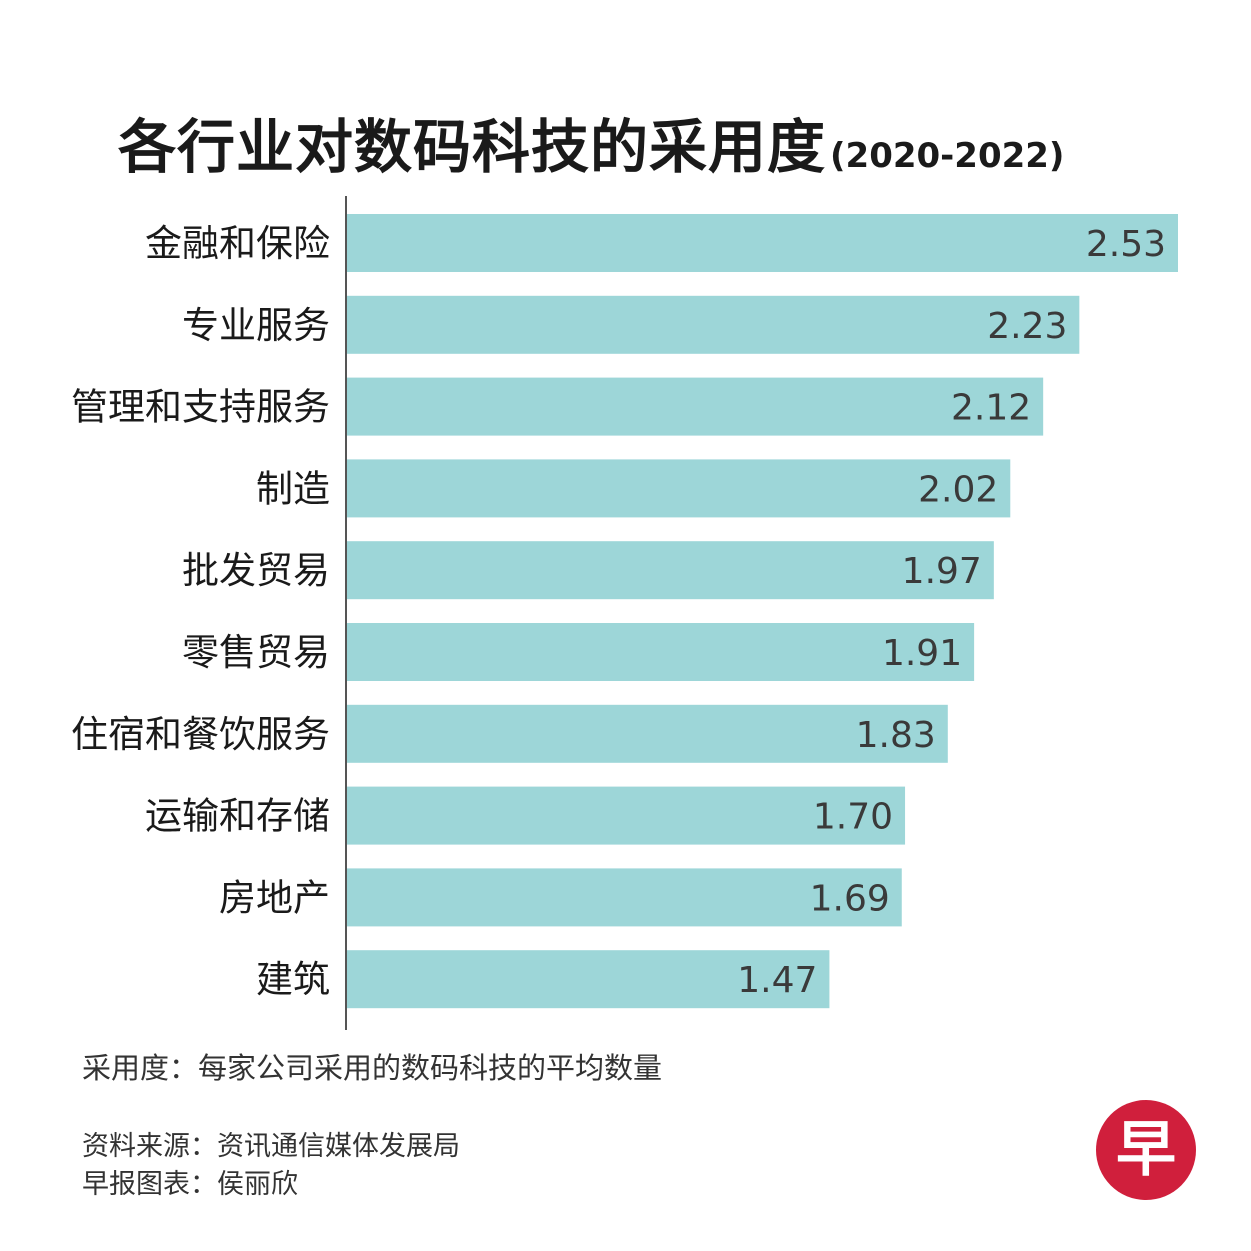 Image resolution: width=1251 pixels, height=1251 pixels. Describe the element at coordinates (372, 1068) in the screenshot. I see `chart-note: 采用度：每家公司采用的数码科技的平均数量` at that location.